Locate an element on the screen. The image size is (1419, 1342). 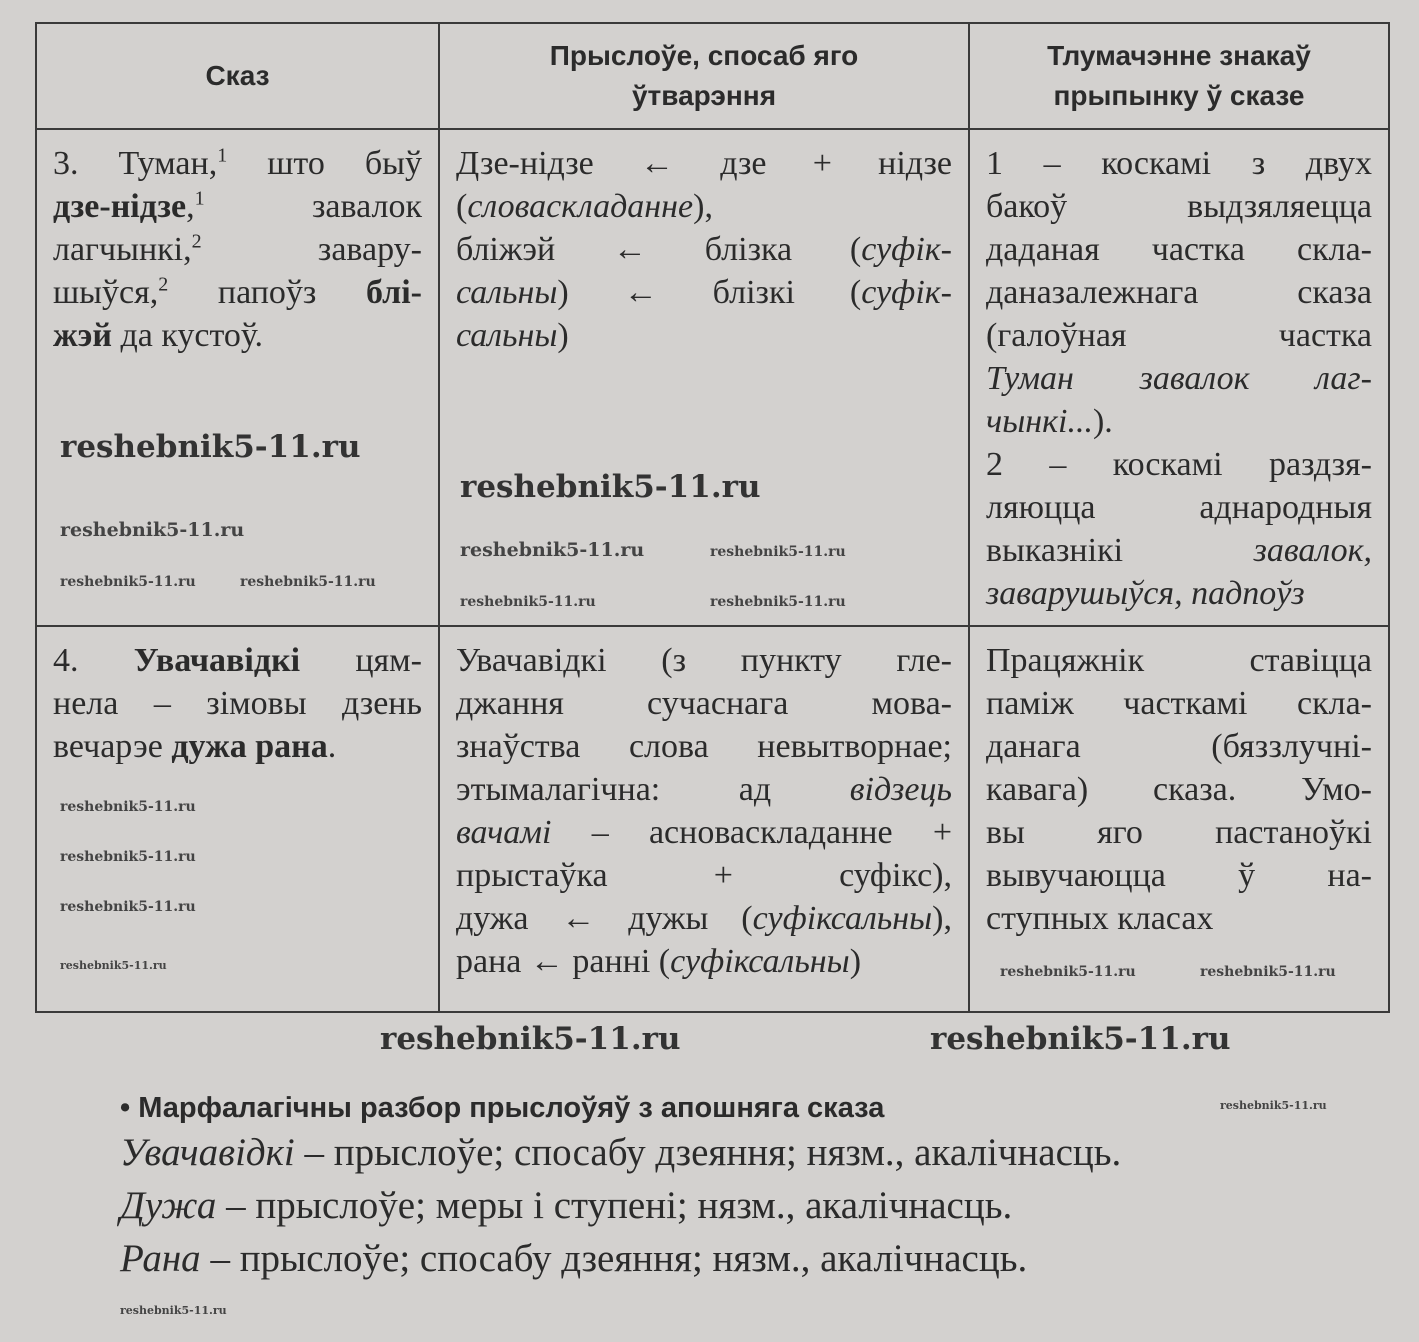
text-segment: Працяжнік ставіцца is located at coordinates (1179, 660).